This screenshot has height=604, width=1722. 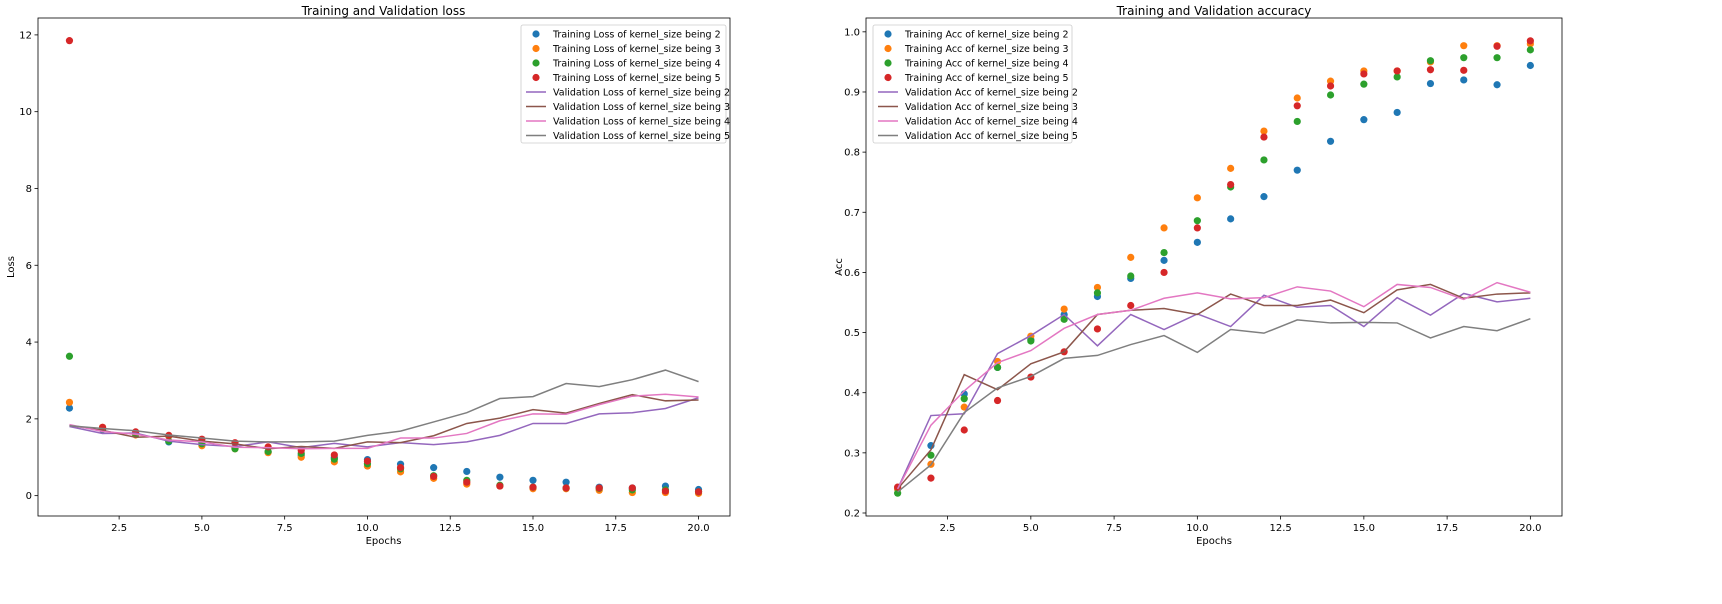 I want to click on y-tick-label: 0.9, so click(x=852, y=92).